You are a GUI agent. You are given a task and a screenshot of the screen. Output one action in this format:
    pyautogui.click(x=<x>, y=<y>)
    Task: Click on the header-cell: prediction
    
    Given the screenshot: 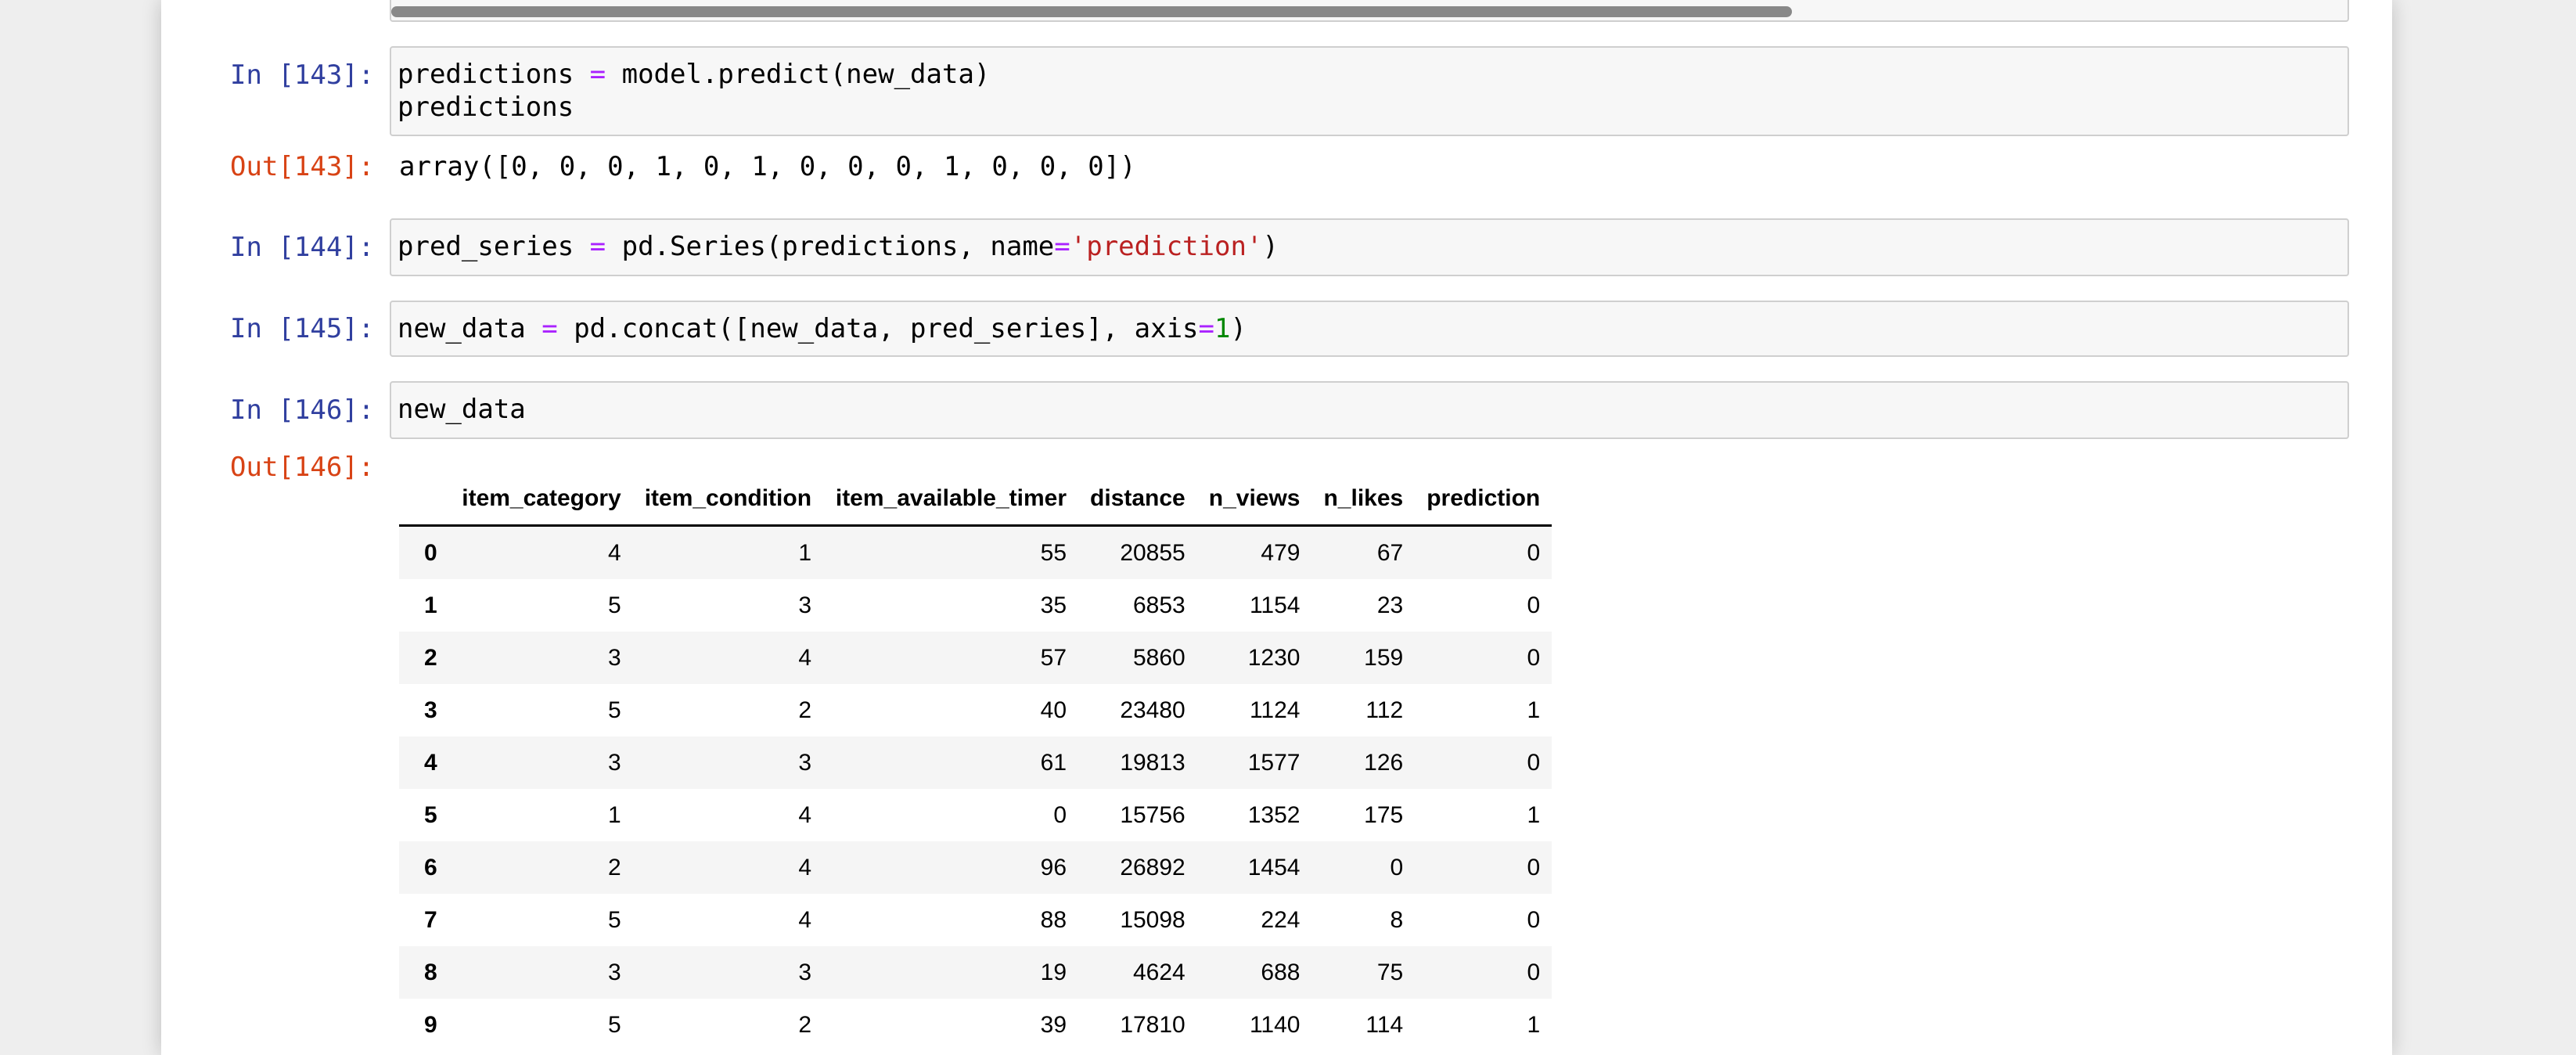 What is the action you would take?
    pyautogui.click(x=1484, y=500)
    